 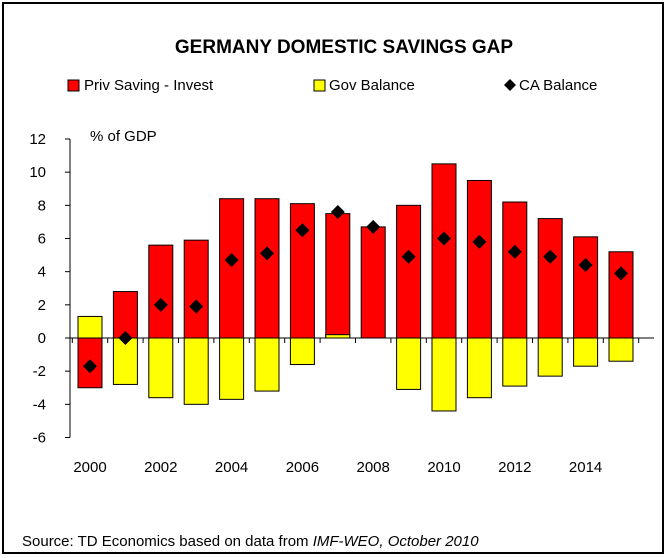 I want to click on bar-priv-saving-2004, so click(x=232, y=268).